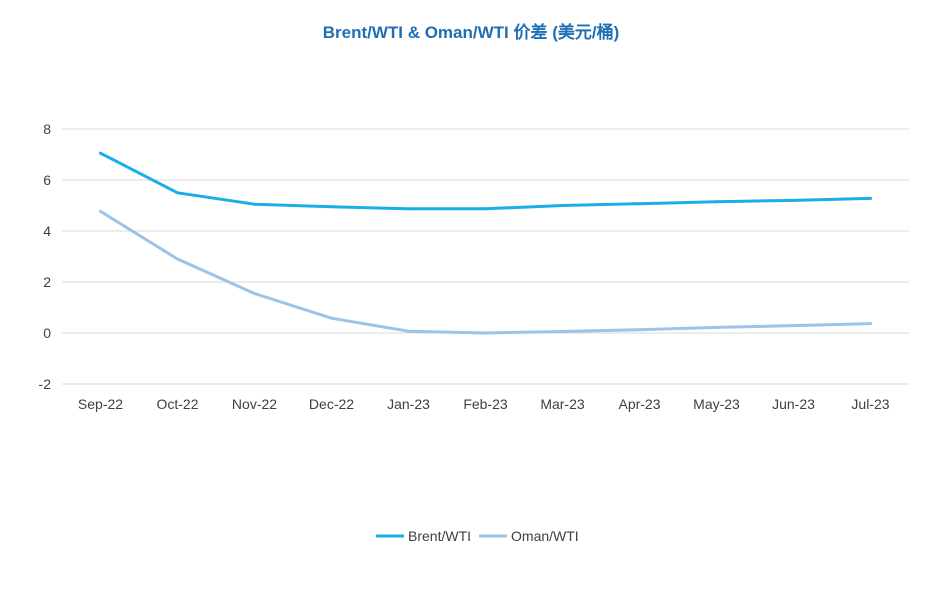  I want to click on x-tick-label: Sep-22, so click(100, 404).